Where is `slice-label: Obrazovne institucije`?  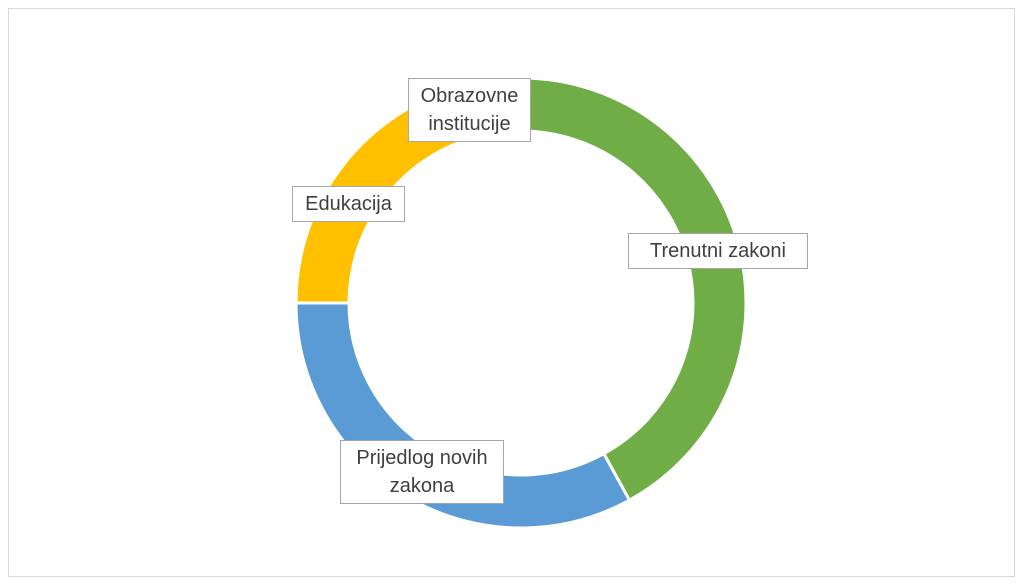 slice-label: Obrazovne institucije is located at coordinates (469, 110).